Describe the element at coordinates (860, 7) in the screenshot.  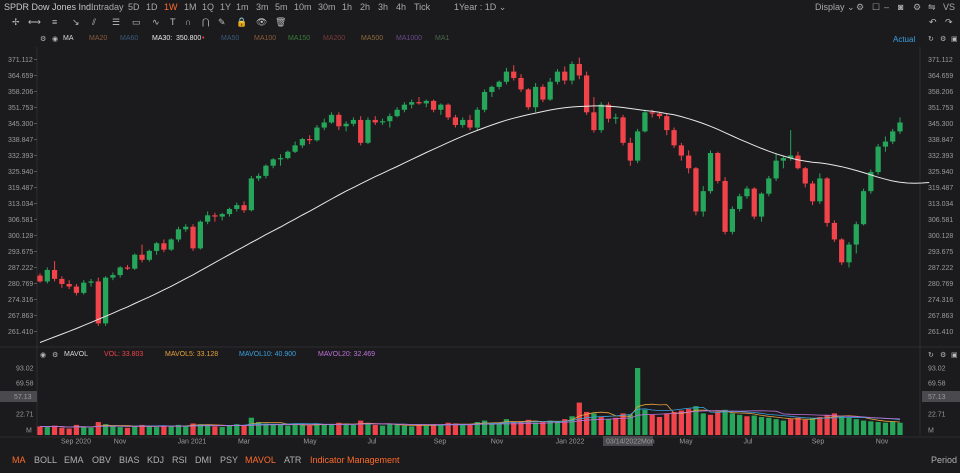
I see `settings-icon: ⚙` at that location.